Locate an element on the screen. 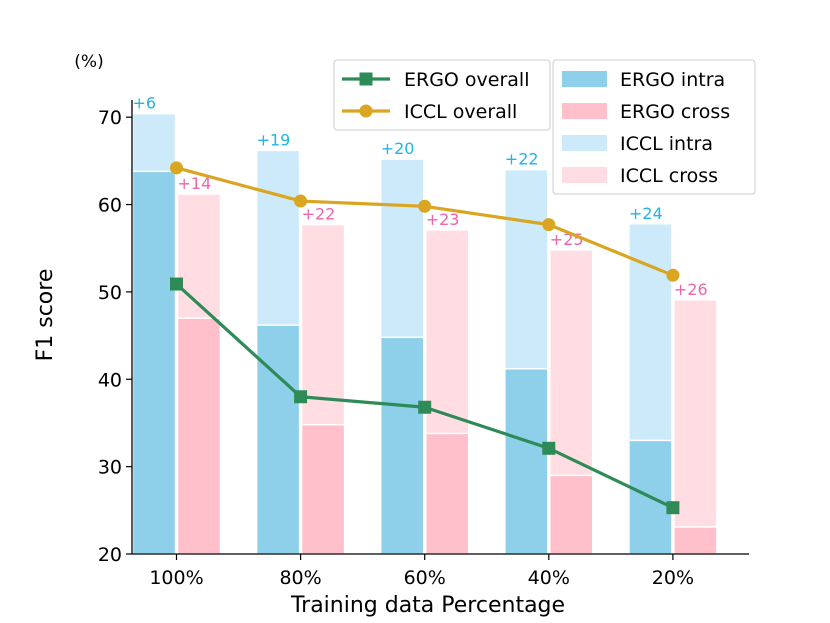 Image resolution: width=830 pixels, height=623 pixels. x-tick-label: 100% is located at coordinates (176, 578).